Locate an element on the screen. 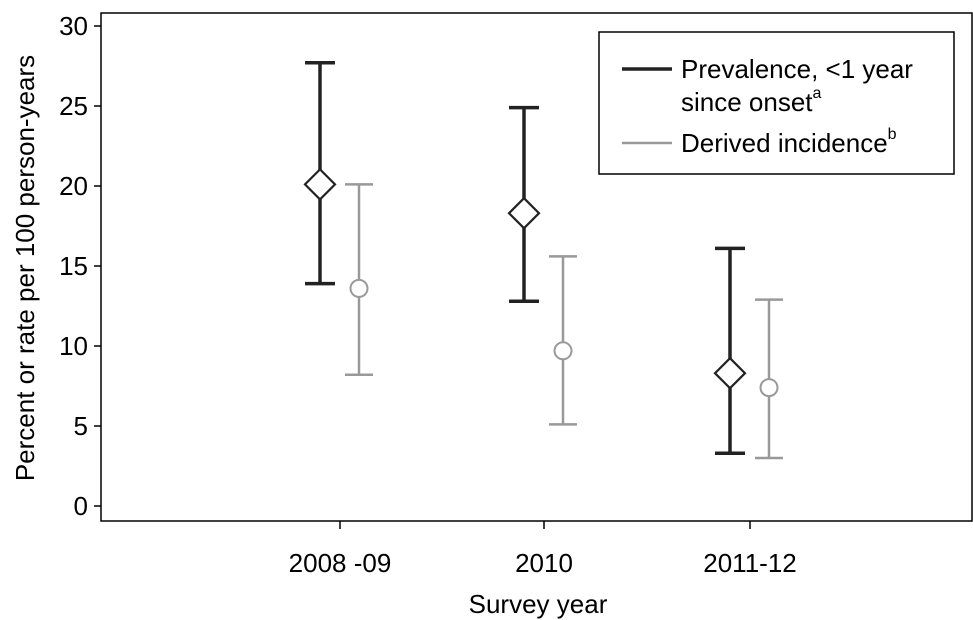 The image size is (973, 620). y-tick-label: 20 is located at coordinates (73, 186).